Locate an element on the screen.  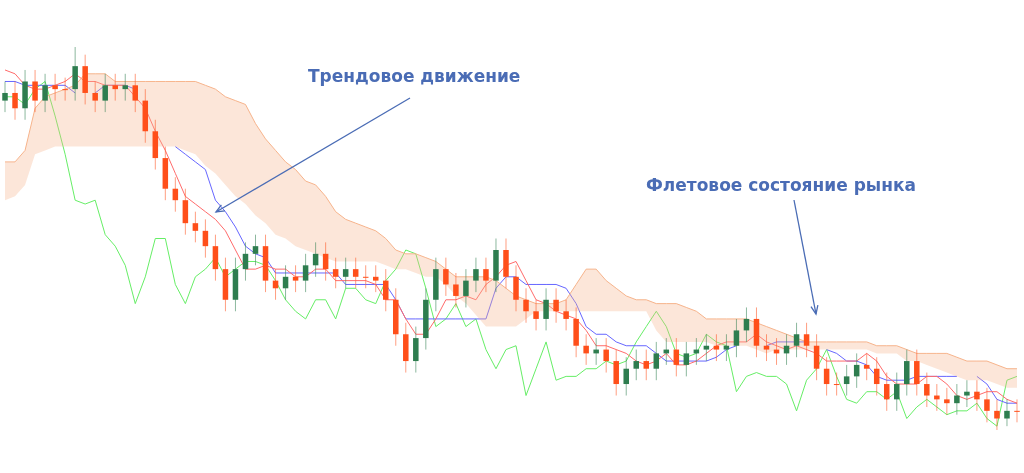
annotation: Трендовое движение is located at coordinates (414, 76).